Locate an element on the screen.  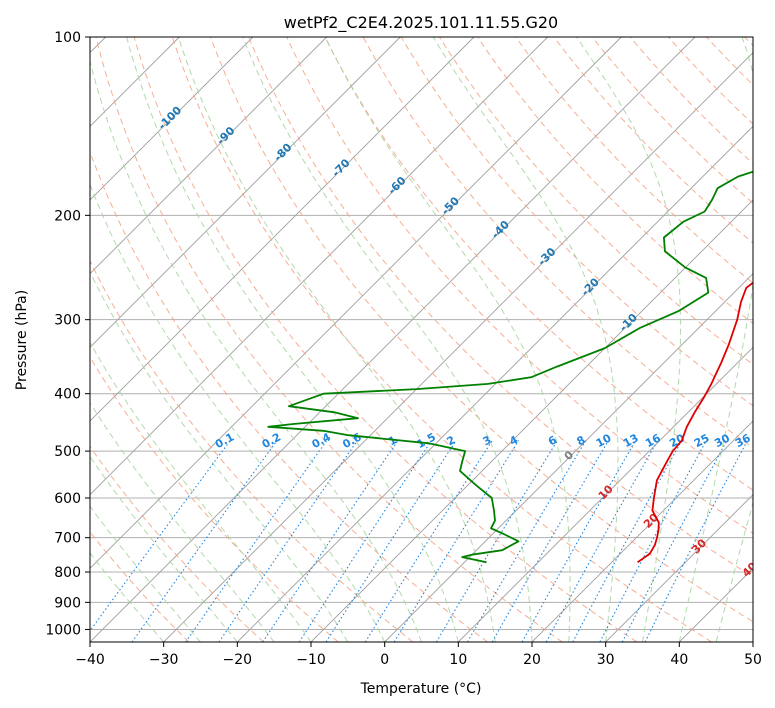
x-axis-label: Temperature (°C) is located at coordinates (421, 689).